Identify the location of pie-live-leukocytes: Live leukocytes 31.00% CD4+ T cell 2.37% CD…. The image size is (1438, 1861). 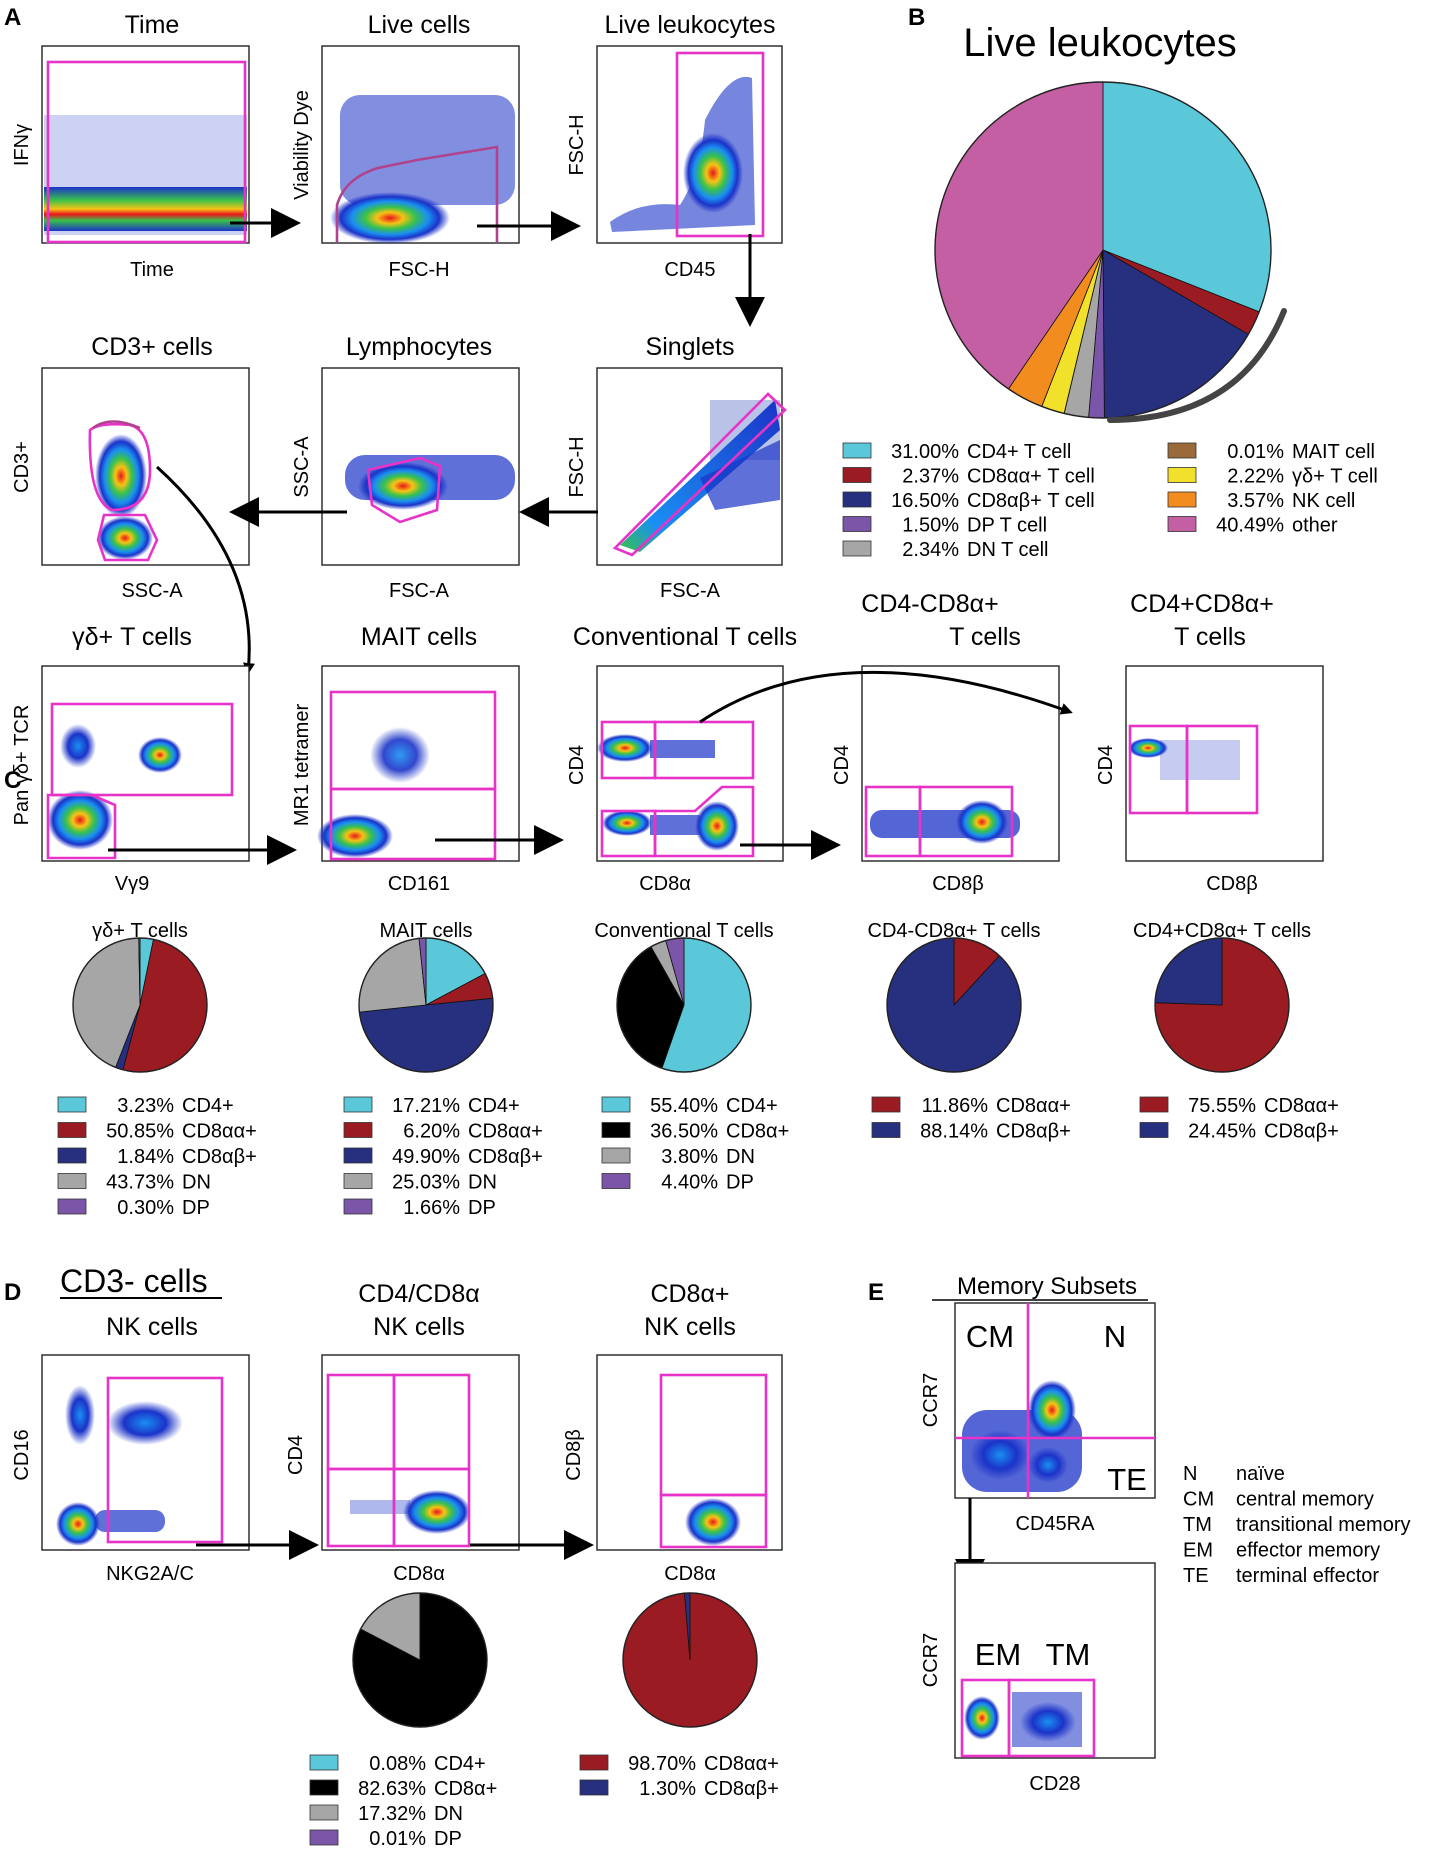
(1110, 291).